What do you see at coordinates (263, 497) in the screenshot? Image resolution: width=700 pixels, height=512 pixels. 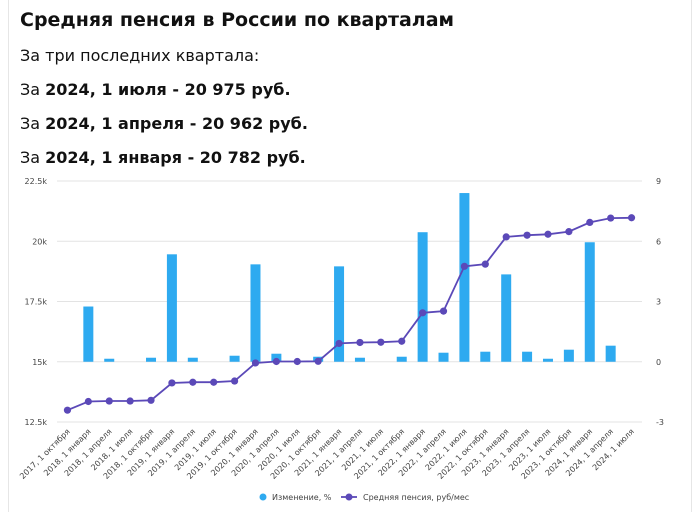 I see `legend-marker-bar` at bounding box center [263, 497].